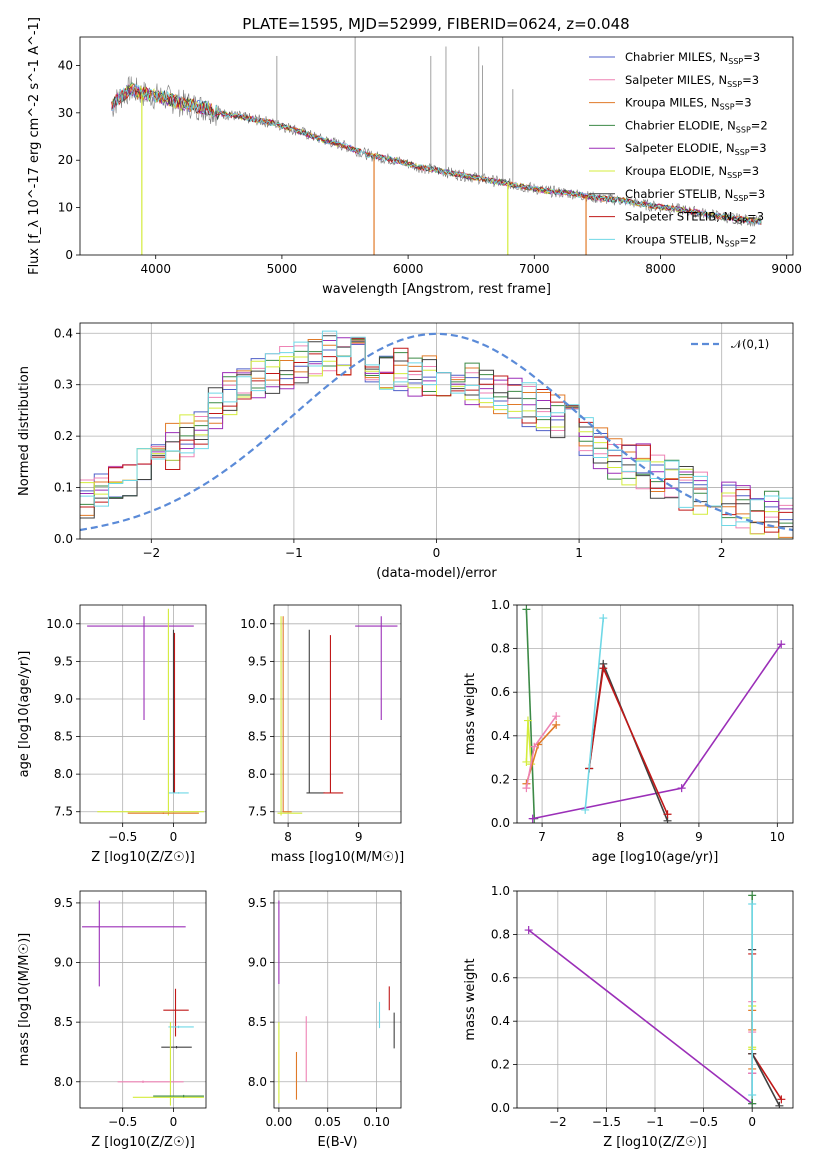  I want to click on y-tick-label: 0, so click(69, 255).